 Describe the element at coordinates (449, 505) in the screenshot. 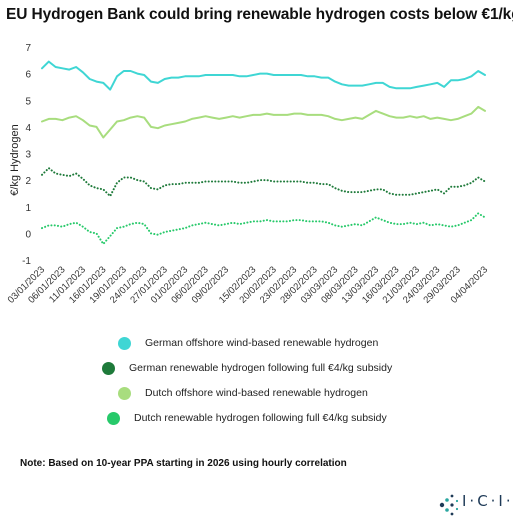

I see `icis-logo-mark-icon` at that location.